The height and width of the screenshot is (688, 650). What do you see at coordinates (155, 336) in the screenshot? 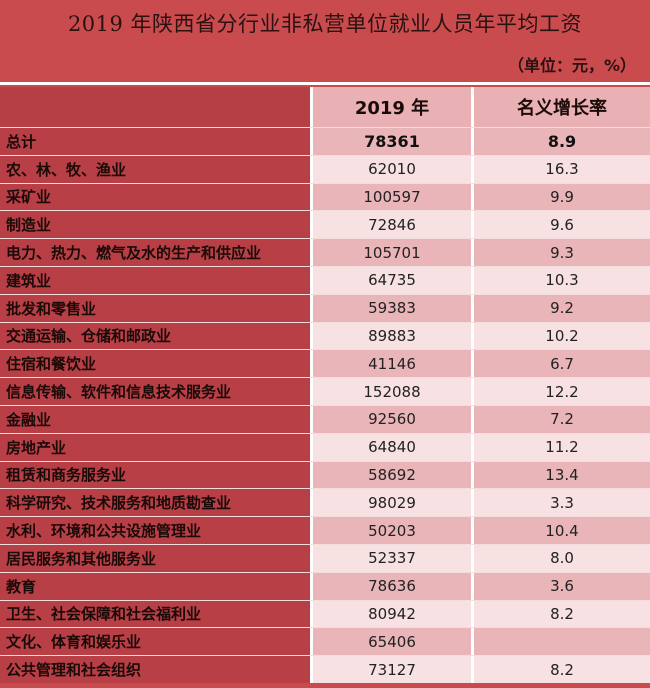
I see `row-industry-label: 交通运输、仓储和邮政业` at bounding box center [155, 336].